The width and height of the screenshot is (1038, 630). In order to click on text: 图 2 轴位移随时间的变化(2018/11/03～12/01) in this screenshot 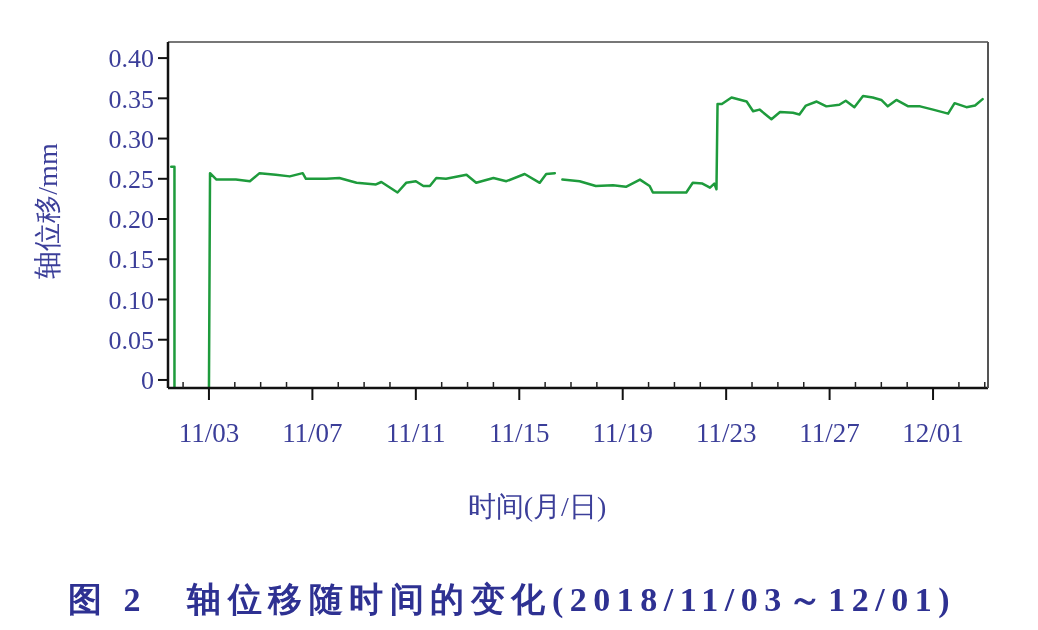, I will do `click(512, 599)`.